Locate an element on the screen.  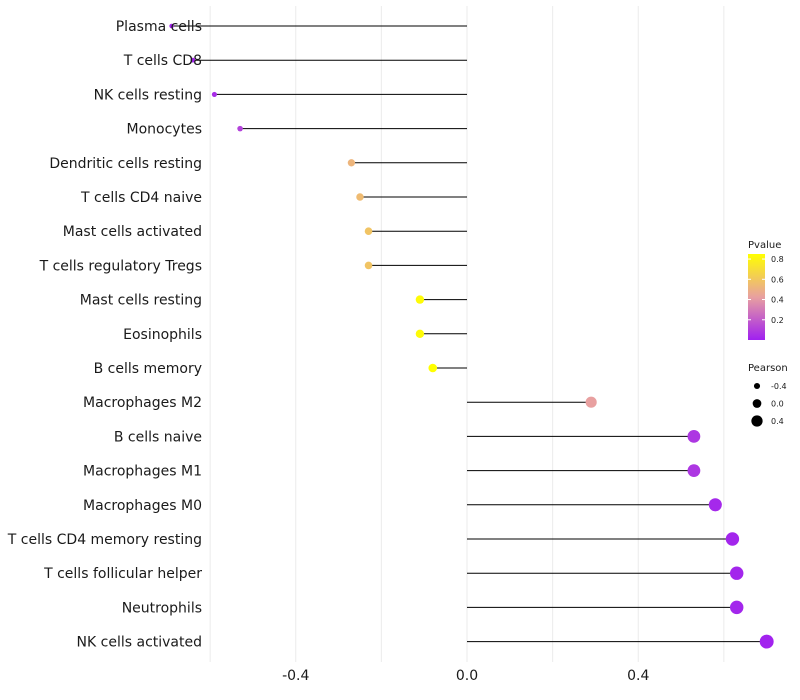
pvalue-tick-label: 0.2 is located at coordinates (777, 320).